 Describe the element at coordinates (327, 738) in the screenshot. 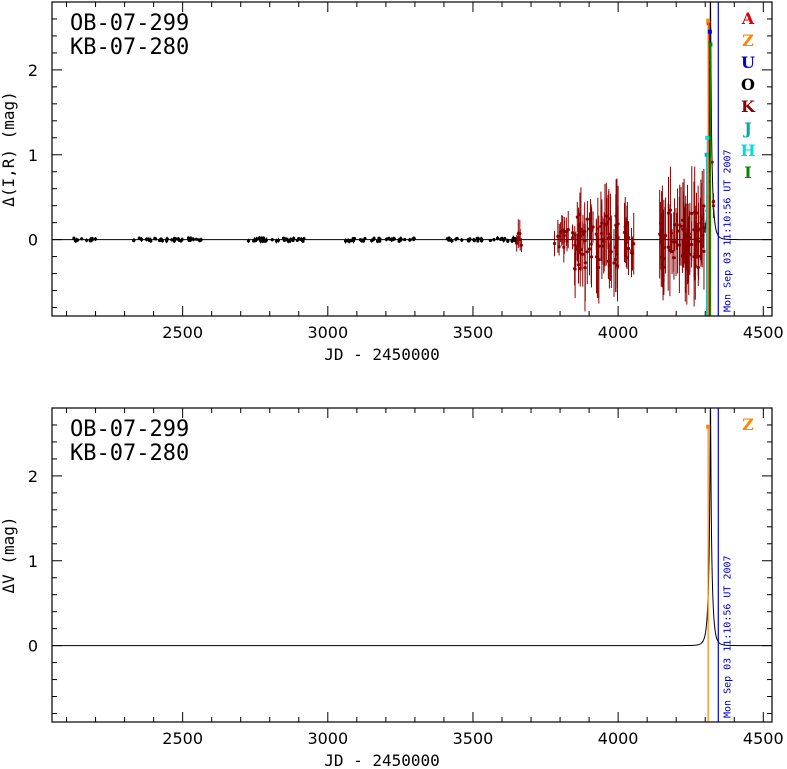

I see `x-tick-label: 3000` at that location.